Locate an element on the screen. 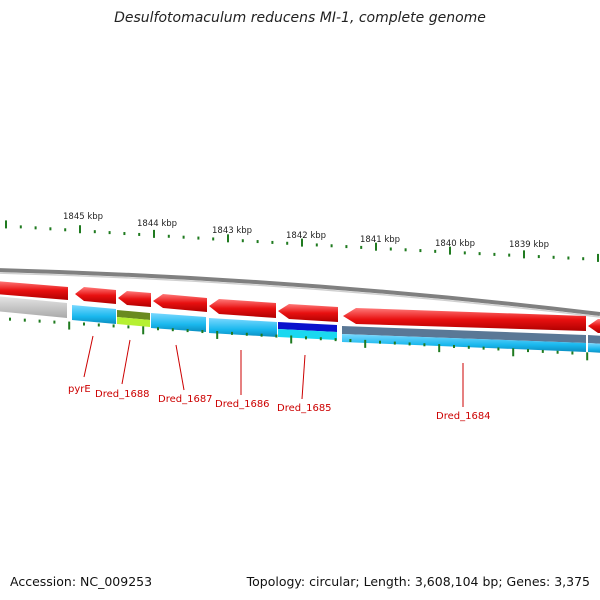  gene-label-dred-1684: Dred_1684 is located at coordinates (463, 416).